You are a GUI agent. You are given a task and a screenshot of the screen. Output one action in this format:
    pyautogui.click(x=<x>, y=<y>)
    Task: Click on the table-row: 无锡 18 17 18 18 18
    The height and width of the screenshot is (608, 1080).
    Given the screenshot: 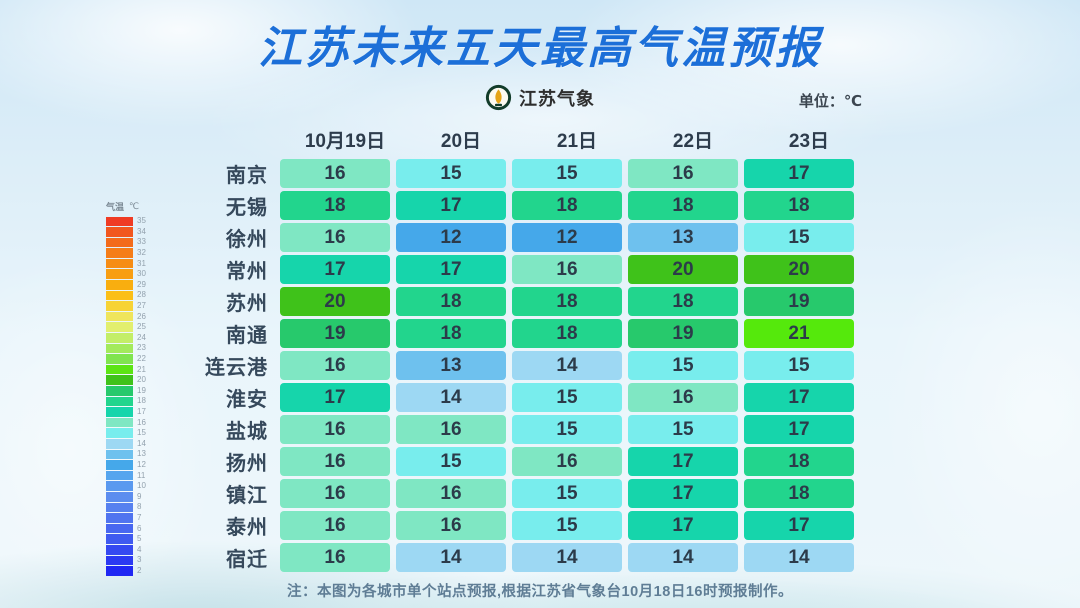 What is the action you would take?
    pyautogui.click(x=520, y=205)
    